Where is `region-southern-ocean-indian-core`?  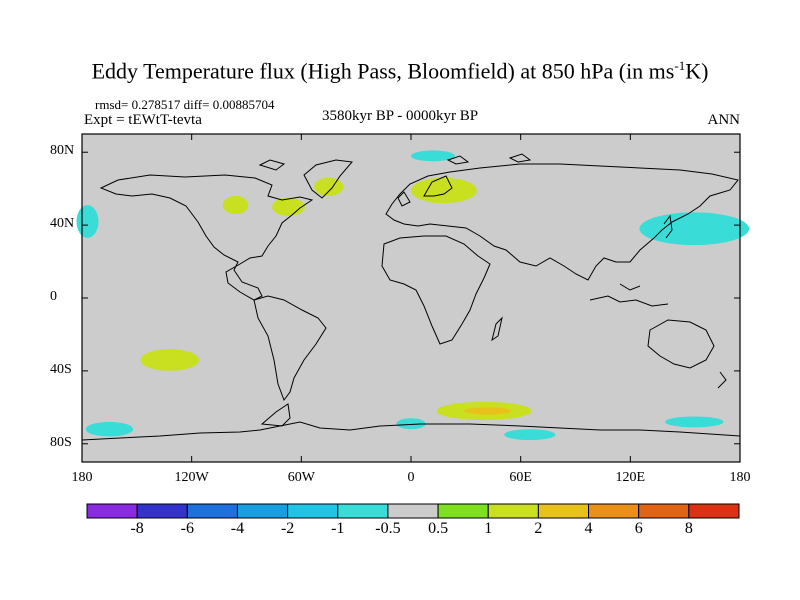 region-southern-ocean-indian-core is located at coordinates (488, 411).